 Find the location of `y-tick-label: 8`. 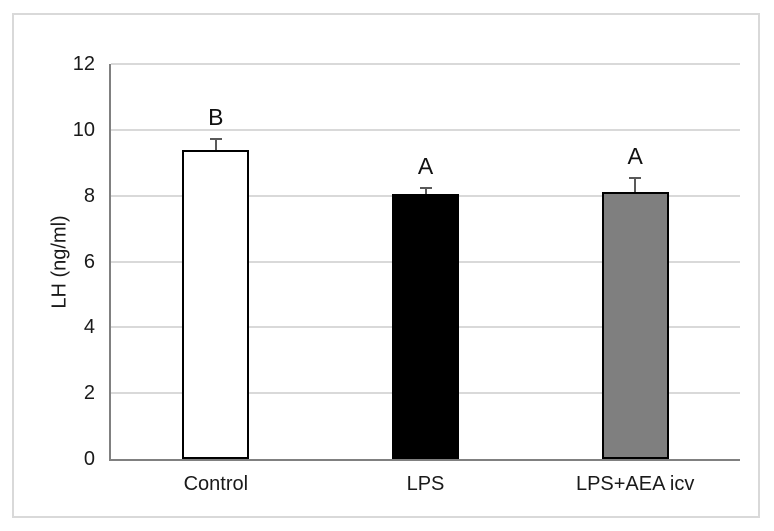

y-tick-label: 8 is located at coordinates (89, 195).